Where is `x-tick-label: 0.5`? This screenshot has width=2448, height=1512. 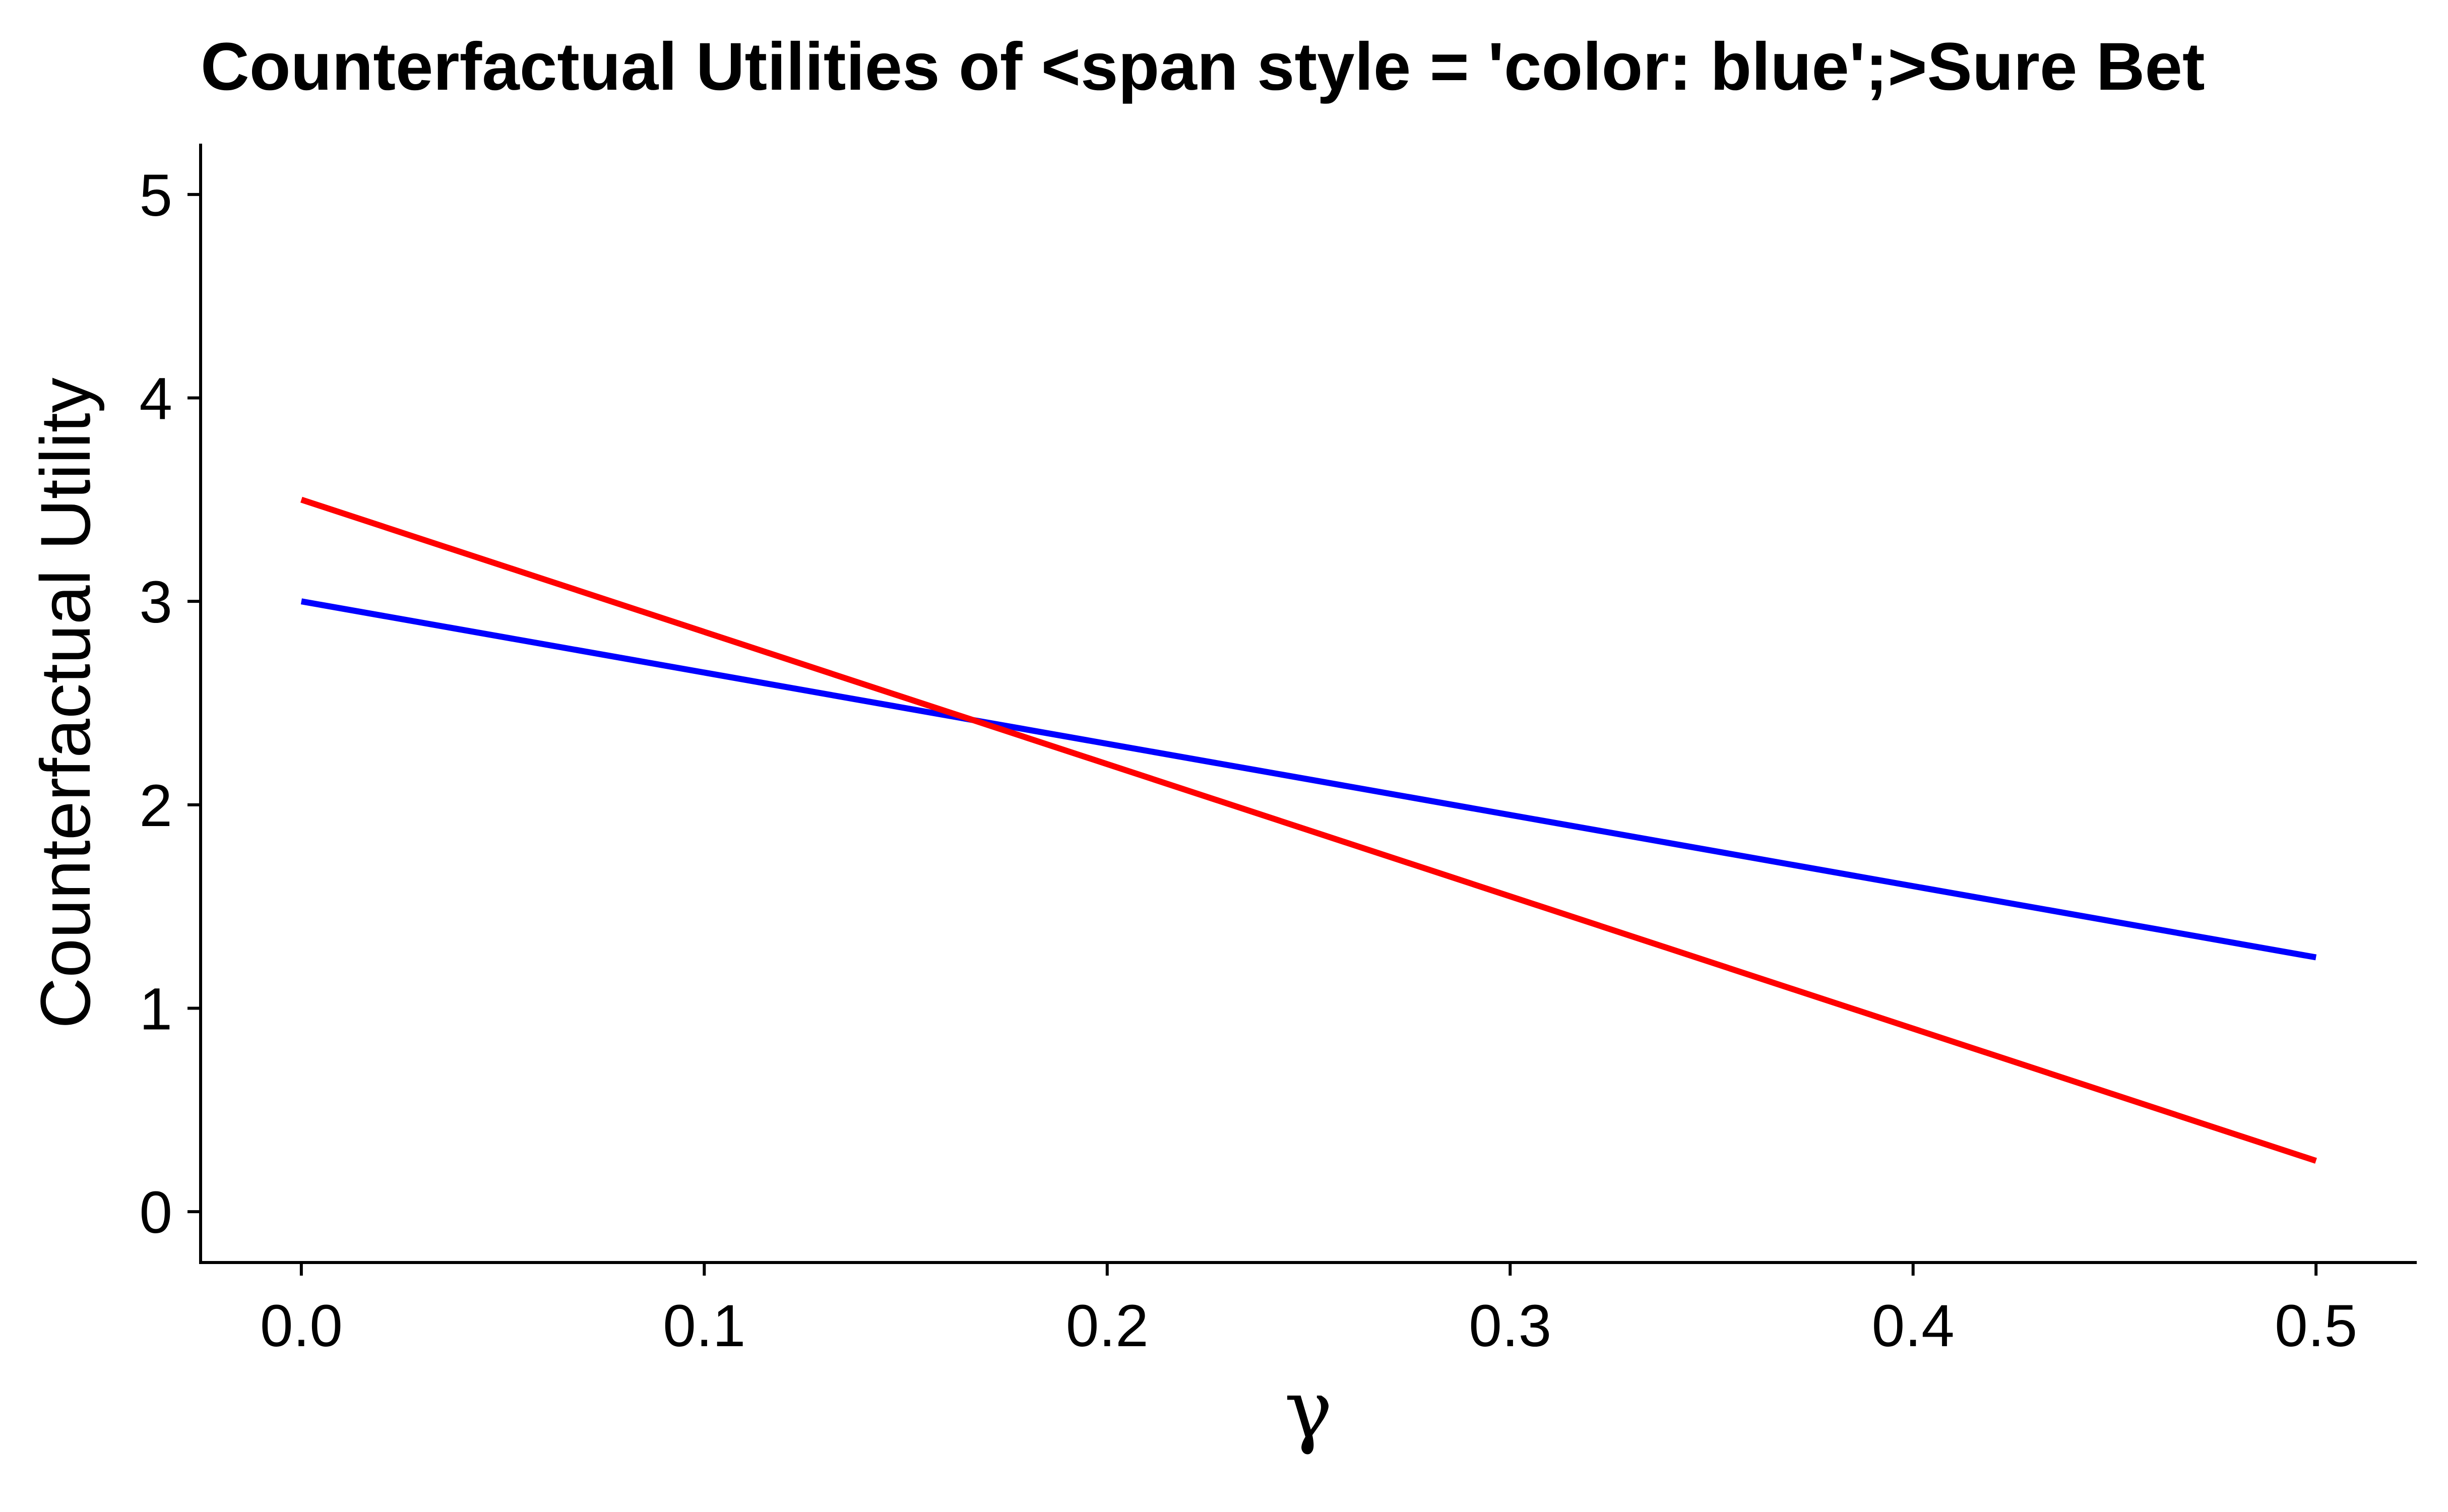
x-tick-label: 0.5 is located at coordinates (2316, 1326).